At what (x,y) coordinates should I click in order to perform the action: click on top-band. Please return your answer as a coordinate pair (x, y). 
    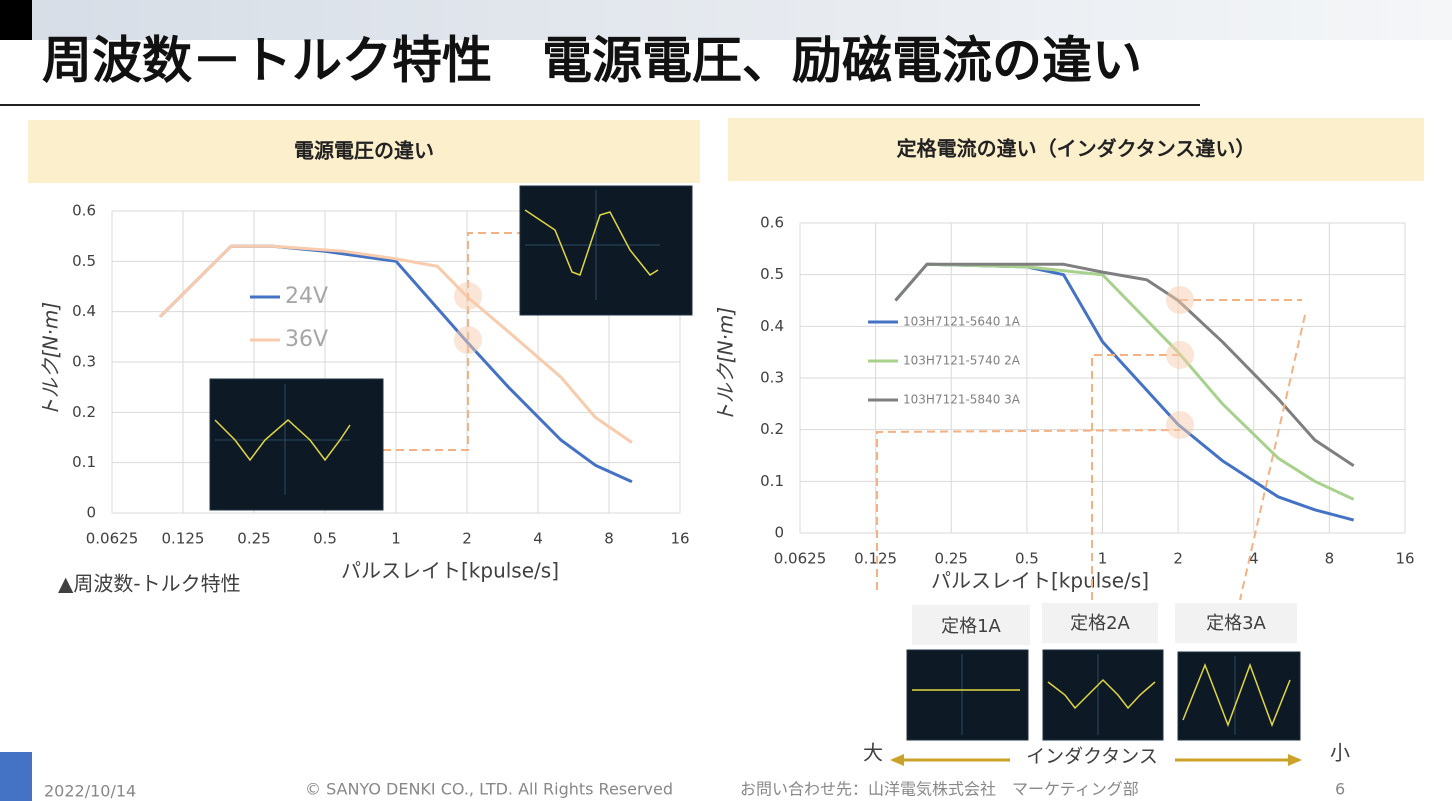
    Looking at the image, I should click on (726, 20).